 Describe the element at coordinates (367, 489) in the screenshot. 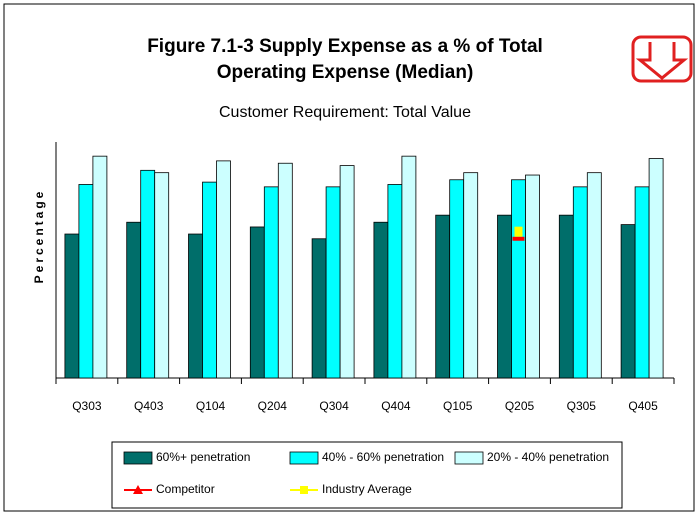

I see `legend-label: Industry Average` at that location.